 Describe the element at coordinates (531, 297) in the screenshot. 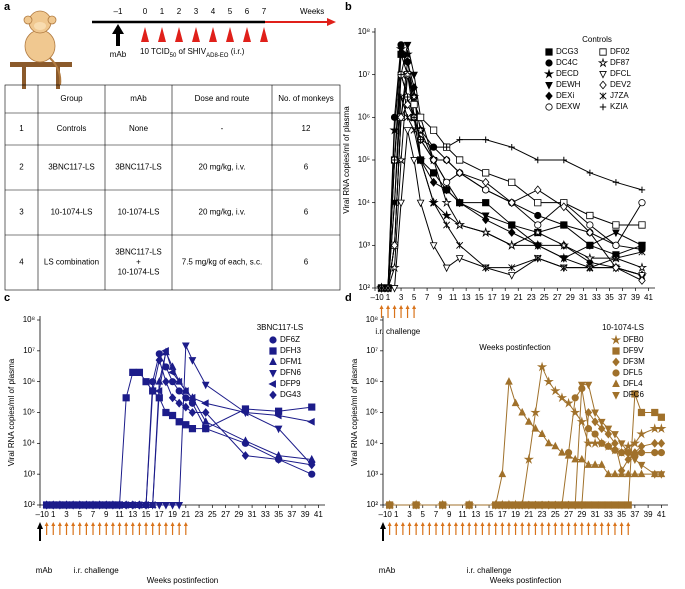

I see `x-tick-label: 23` at that location.